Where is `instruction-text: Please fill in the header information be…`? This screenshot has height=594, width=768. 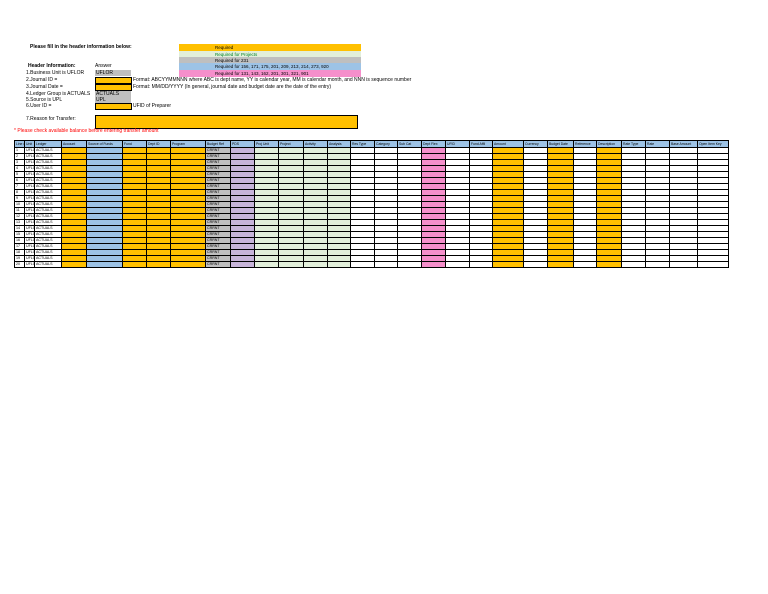 instruction-text: Please fill in the header information be… is located at coordinates (81, 47).